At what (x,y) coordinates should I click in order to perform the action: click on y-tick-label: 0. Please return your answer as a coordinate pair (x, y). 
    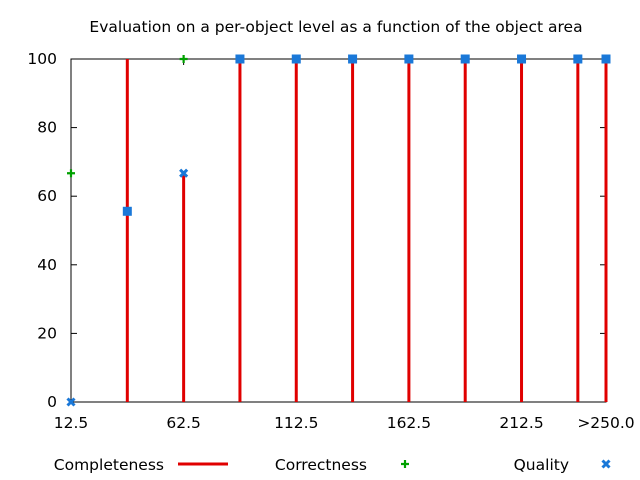
    Looking at the image, I should click on (52, 402).